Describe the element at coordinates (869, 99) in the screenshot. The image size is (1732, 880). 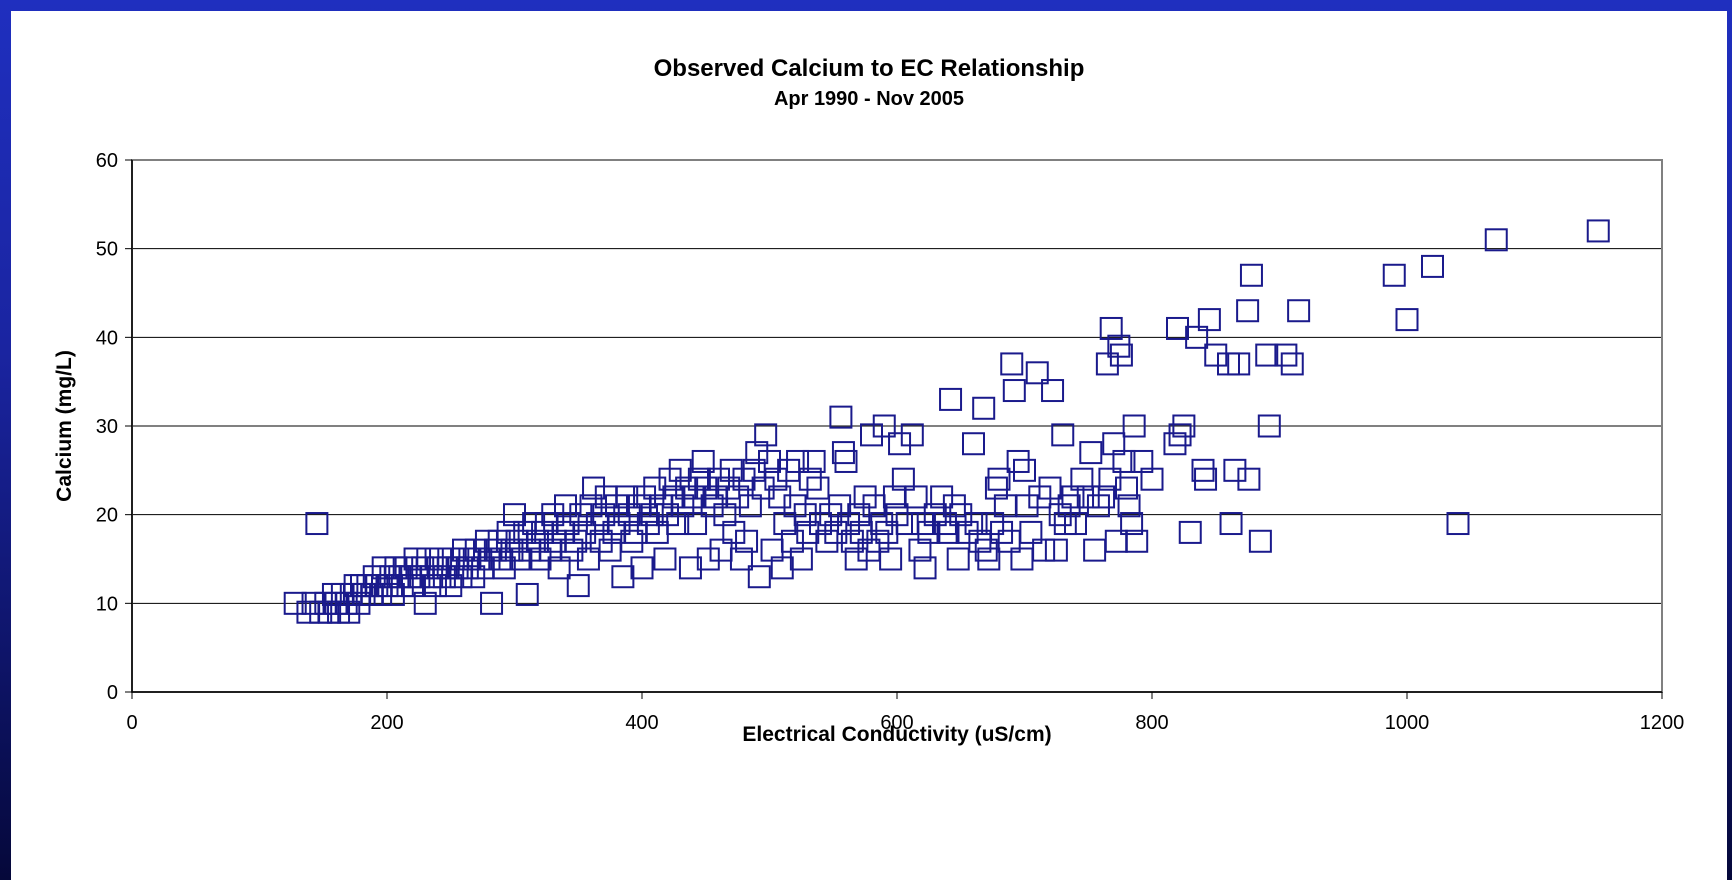
I see `chart-subtitle: Apr 1990 - Nov 2005` at that location.